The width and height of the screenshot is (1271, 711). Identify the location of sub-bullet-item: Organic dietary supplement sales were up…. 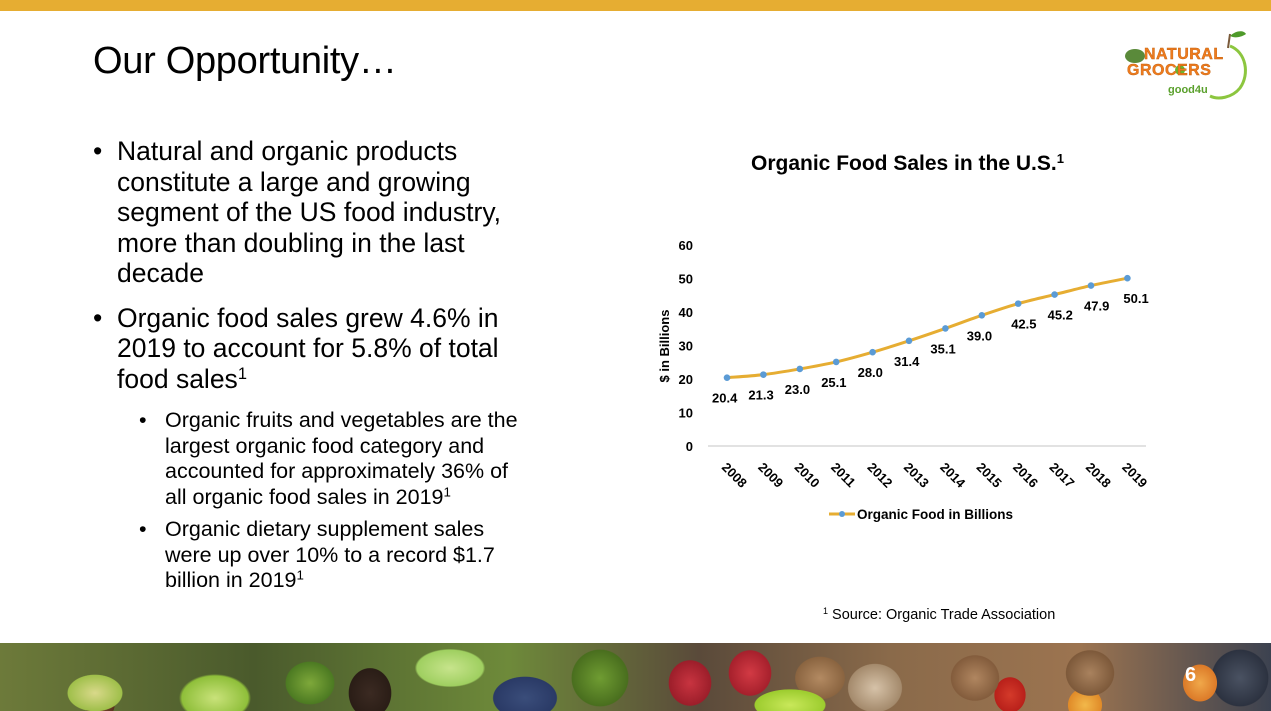
(313, 555).